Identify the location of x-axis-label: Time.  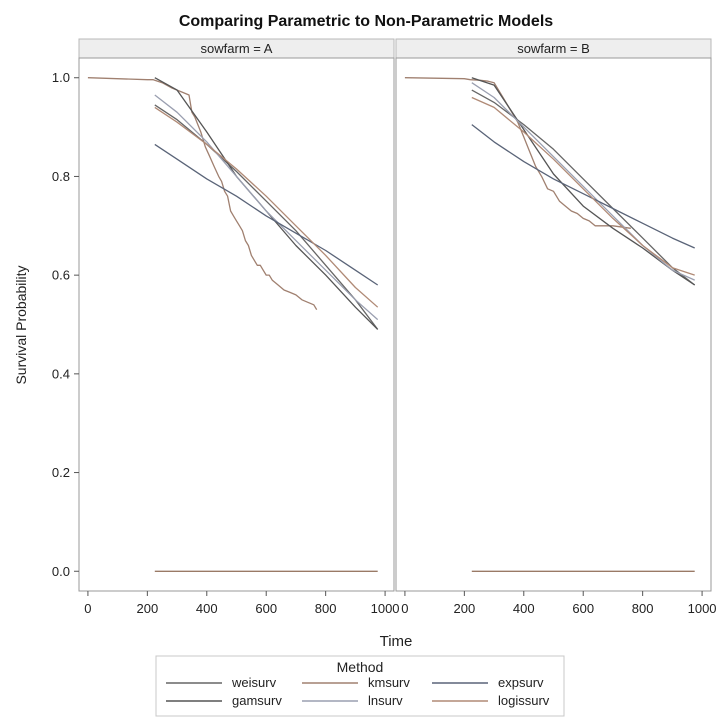
(396, 641).